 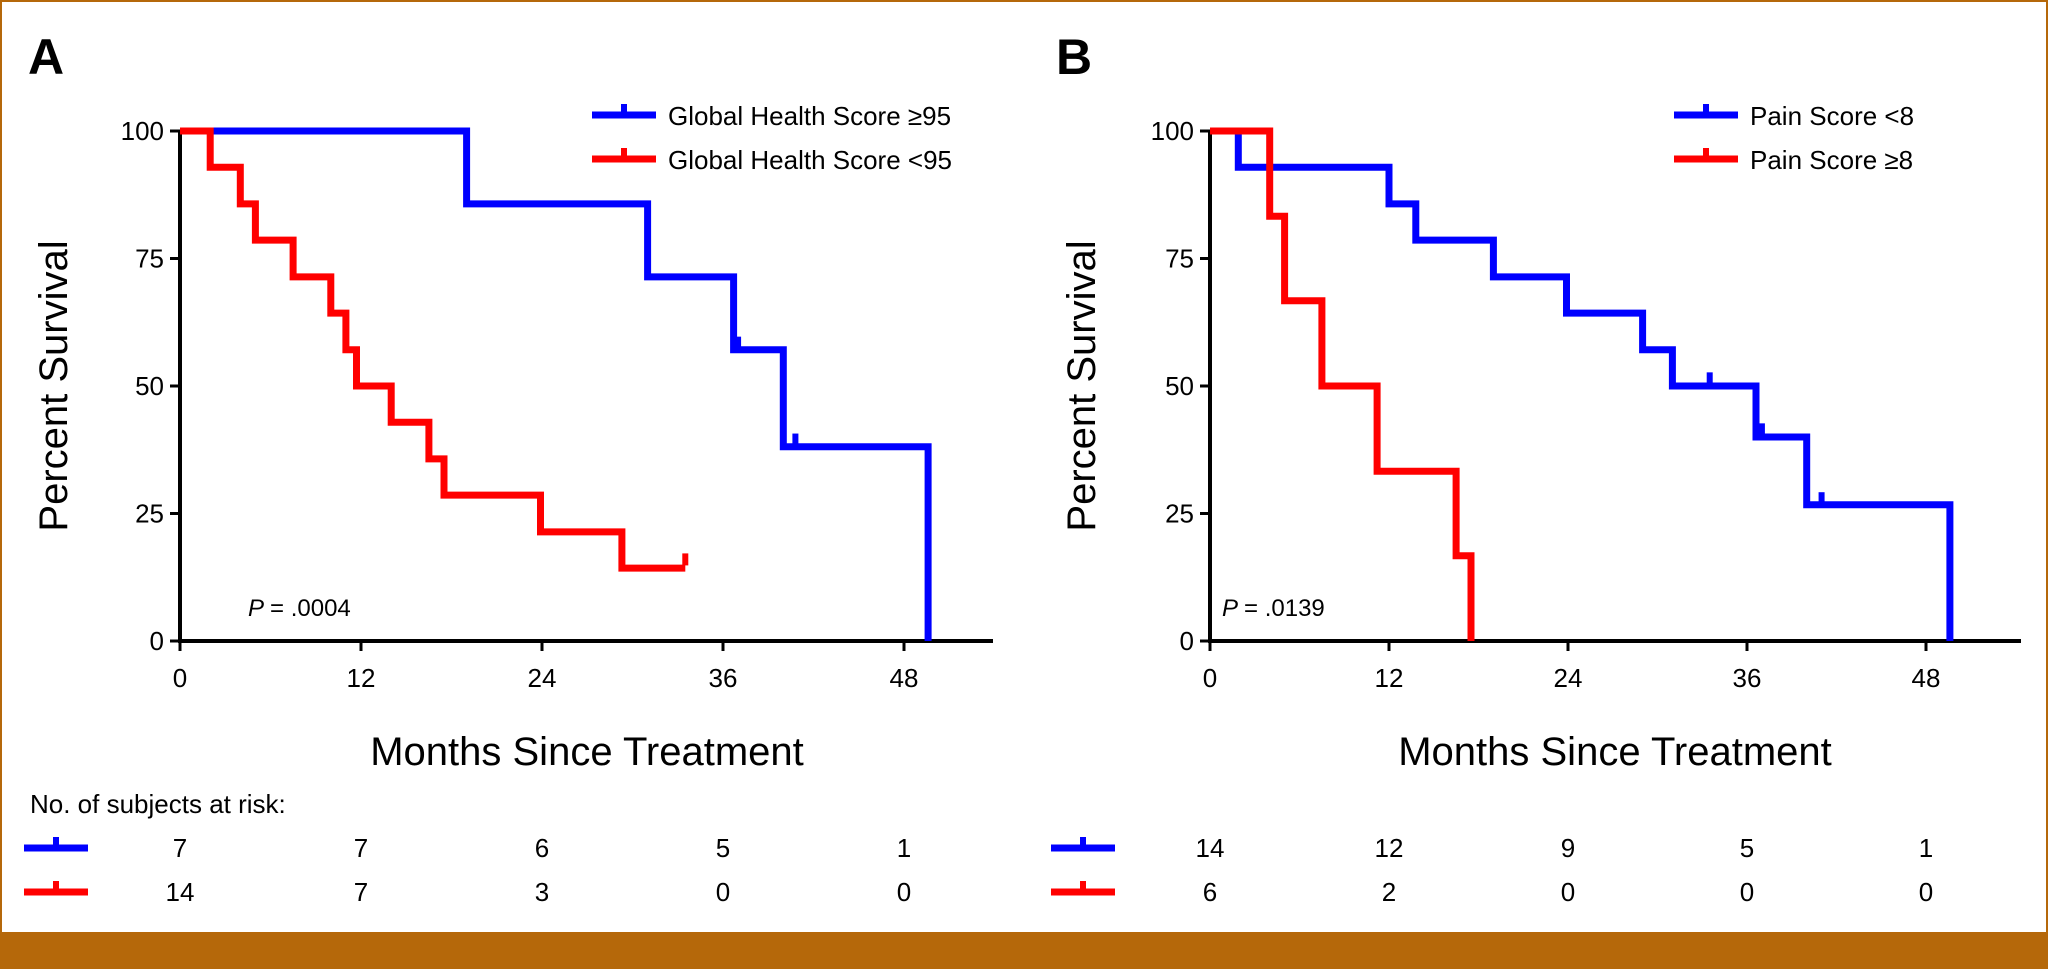 What do you see at coordinates (1389, 848) in the screenshot?
I see `risk-count: 12` at bounding box center [1389, 848].